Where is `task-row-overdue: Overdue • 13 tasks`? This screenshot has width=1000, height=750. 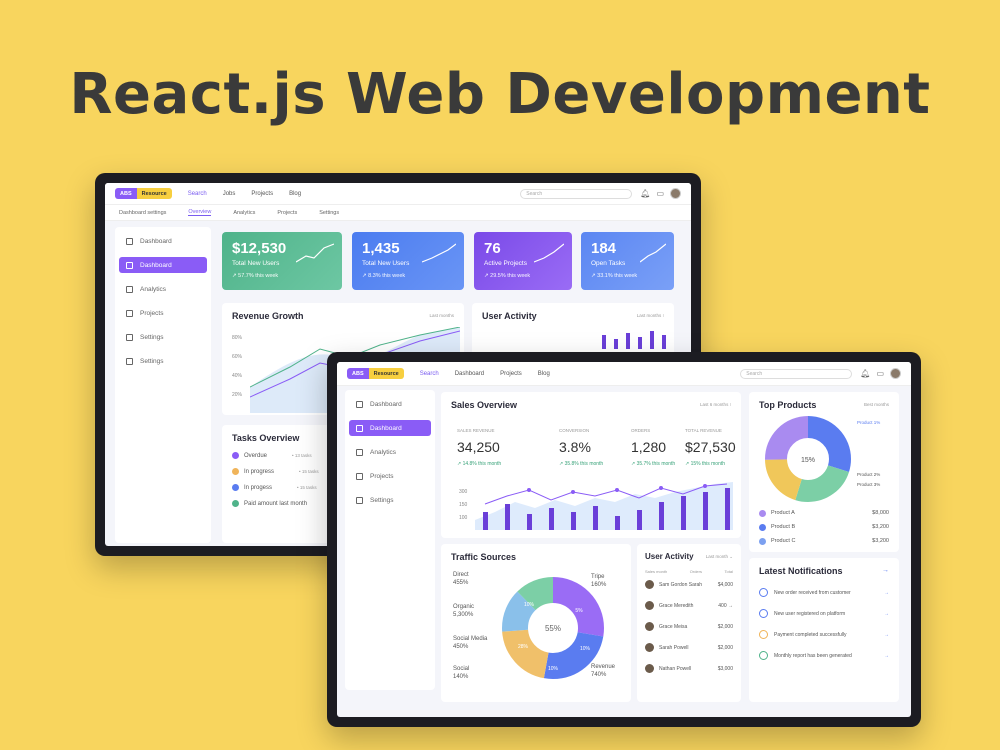 task-row-overdue: Overdue • 13 tasks is located at coordinates (343, 455).